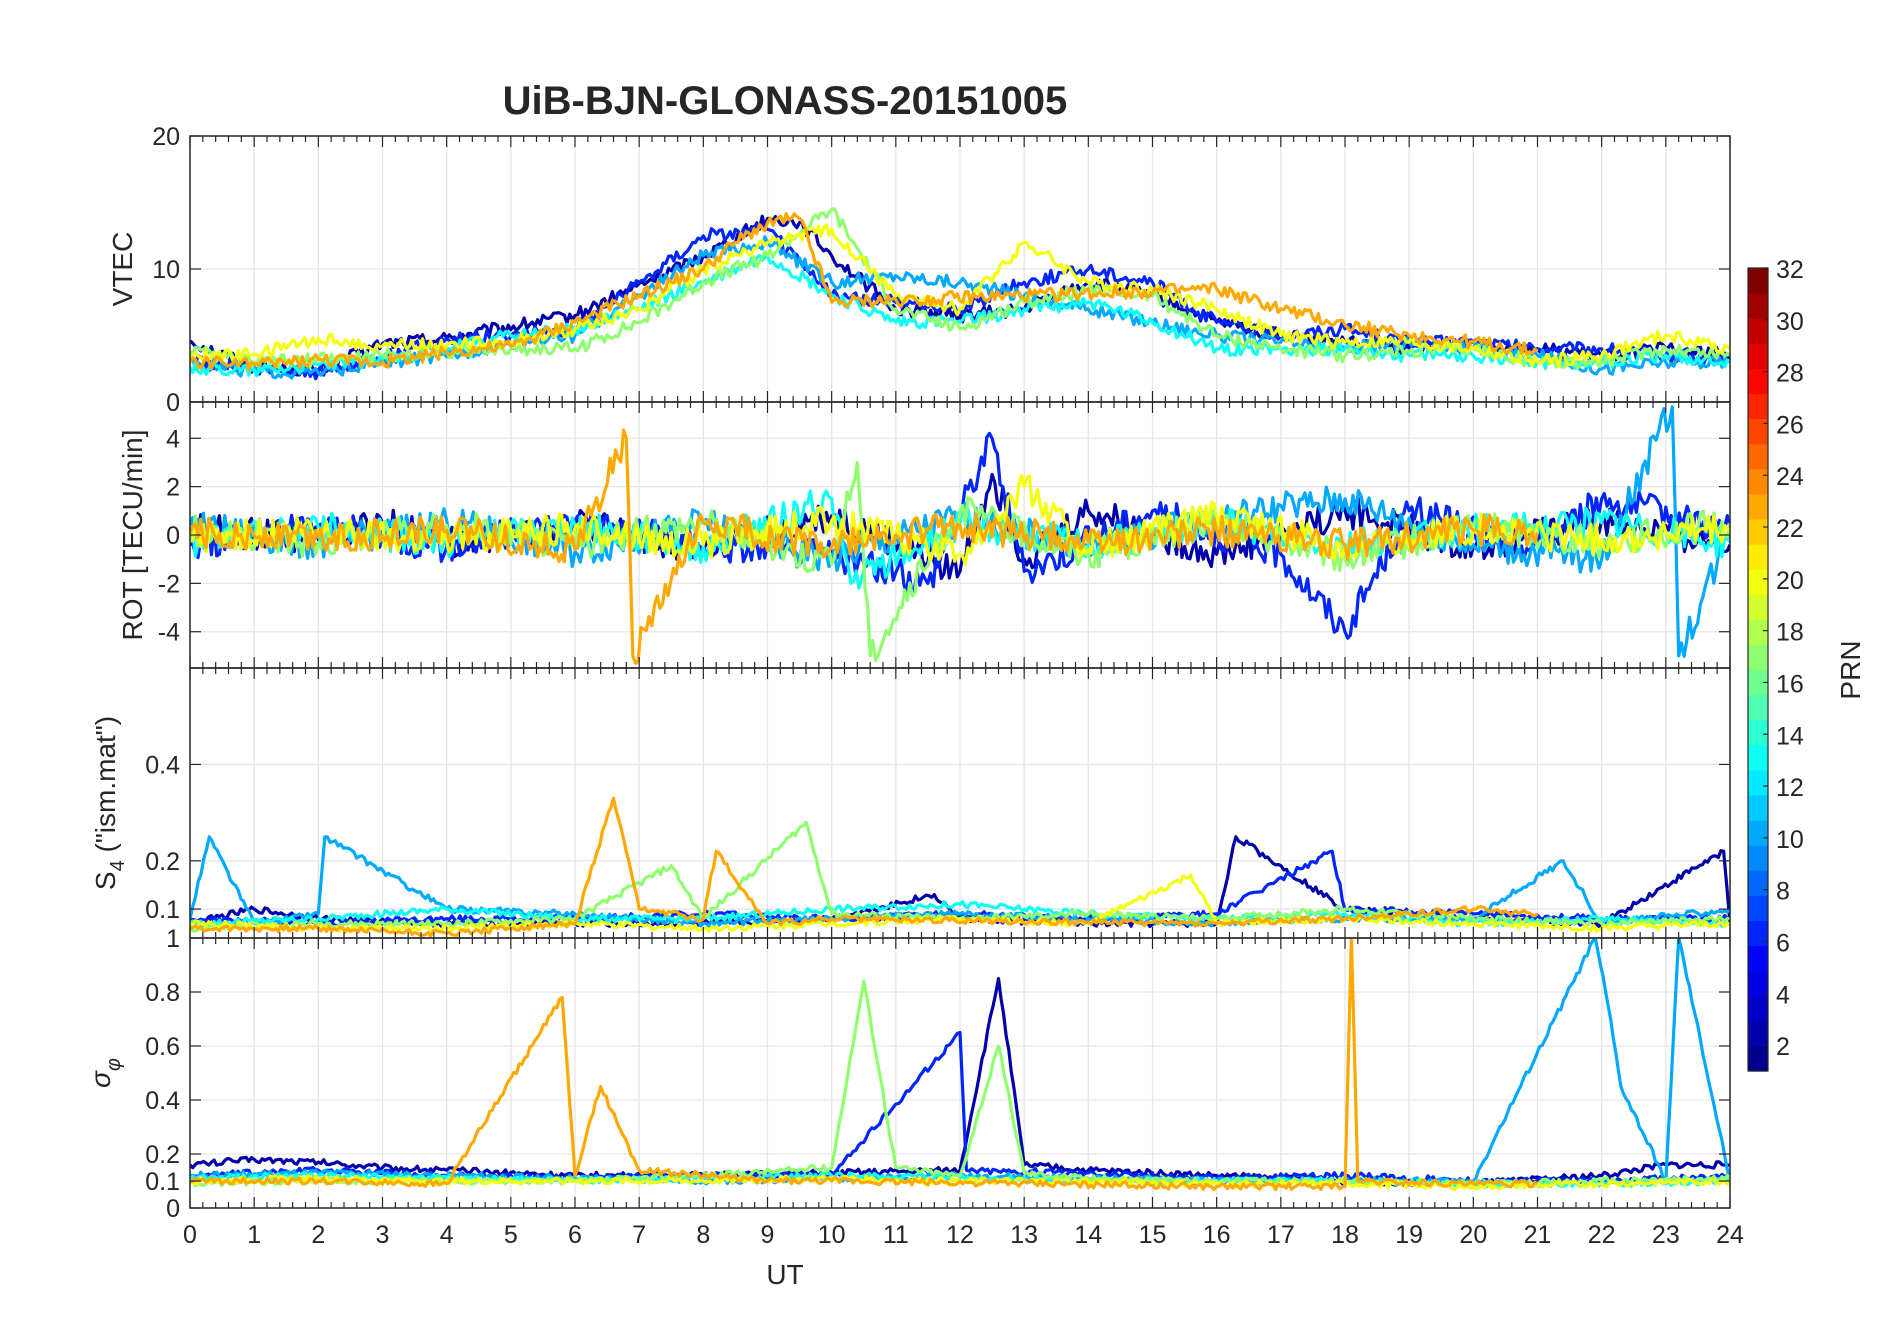  I want to click on x-tick-label: 6, so click(575, 1235).